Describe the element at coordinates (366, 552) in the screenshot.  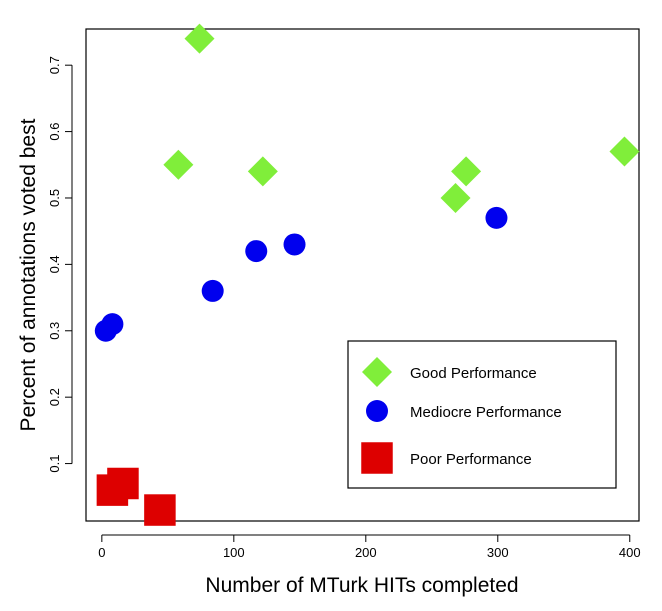
I see `x-tick-label: 200` at that location.